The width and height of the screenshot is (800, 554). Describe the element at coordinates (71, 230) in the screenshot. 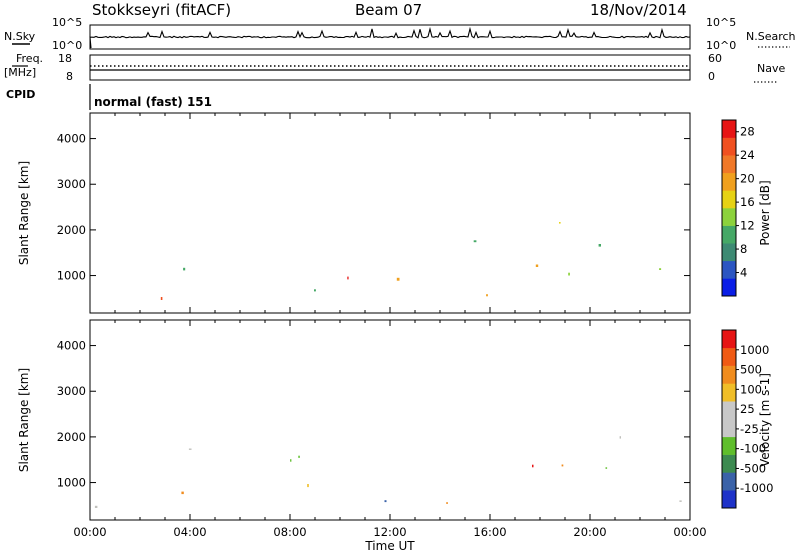

I see `y-tick-label: 2000` at that location.